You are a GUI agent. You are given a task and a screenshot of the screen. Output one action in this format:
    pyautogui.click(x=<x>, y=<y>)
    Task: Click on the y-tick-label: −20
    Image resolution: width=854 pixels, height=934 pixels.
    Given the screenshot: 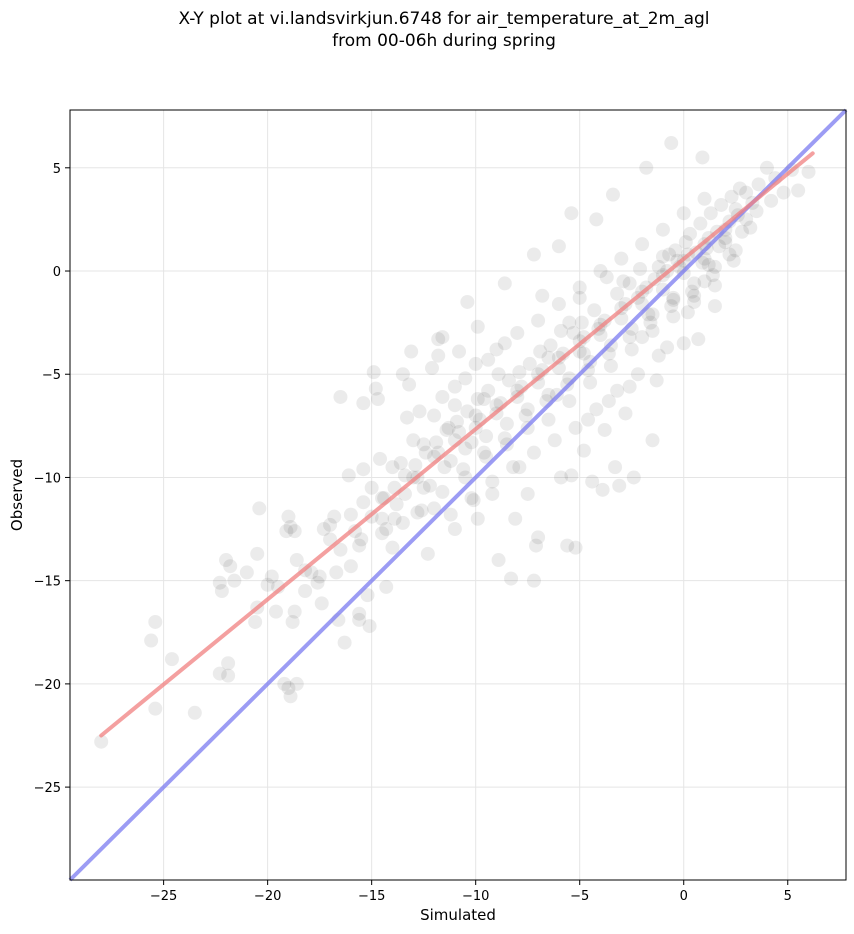 What is the action you would take?
    pyautogui.click(x=47, y=685)
    